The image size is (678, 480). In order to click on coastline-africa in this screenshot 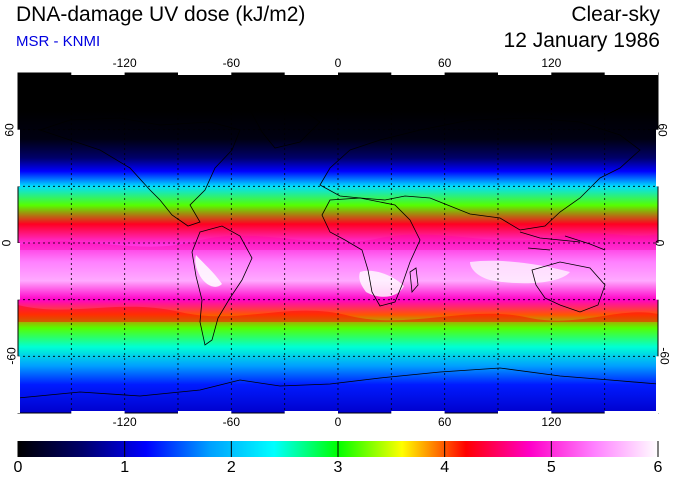, I will do `click(371, 252)`.